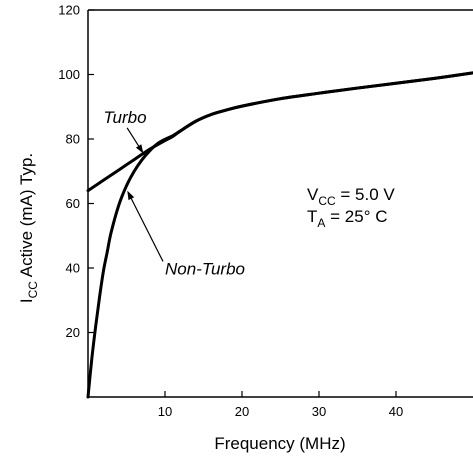  What do you see at coordinates (124, 117) in the screenshot?
I see `annotation-label-turbo: Turbo` at bounding box center [124, 117].